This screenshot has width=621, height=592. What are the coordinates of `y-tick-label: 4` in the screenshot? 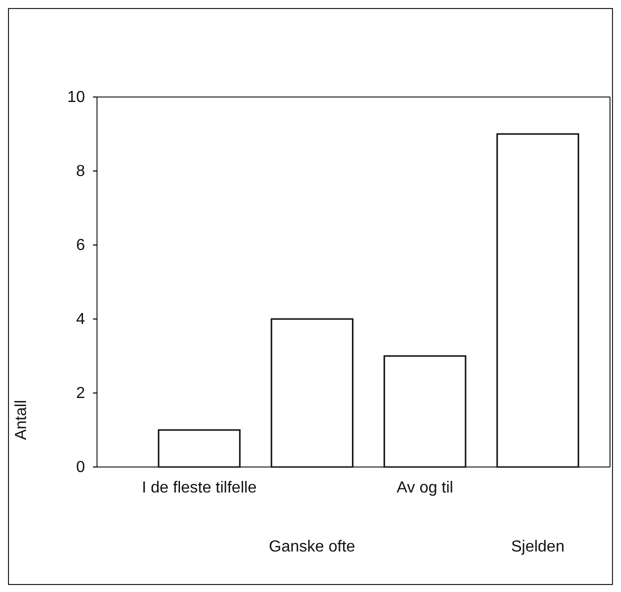 It's located at (81, 319).